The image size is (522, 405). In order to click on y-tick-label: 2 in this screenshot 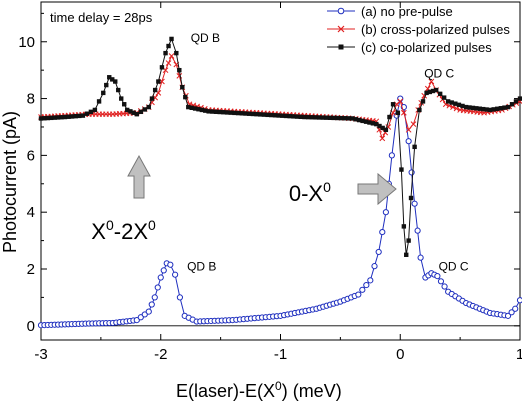, I will do `click(31, 269)`.